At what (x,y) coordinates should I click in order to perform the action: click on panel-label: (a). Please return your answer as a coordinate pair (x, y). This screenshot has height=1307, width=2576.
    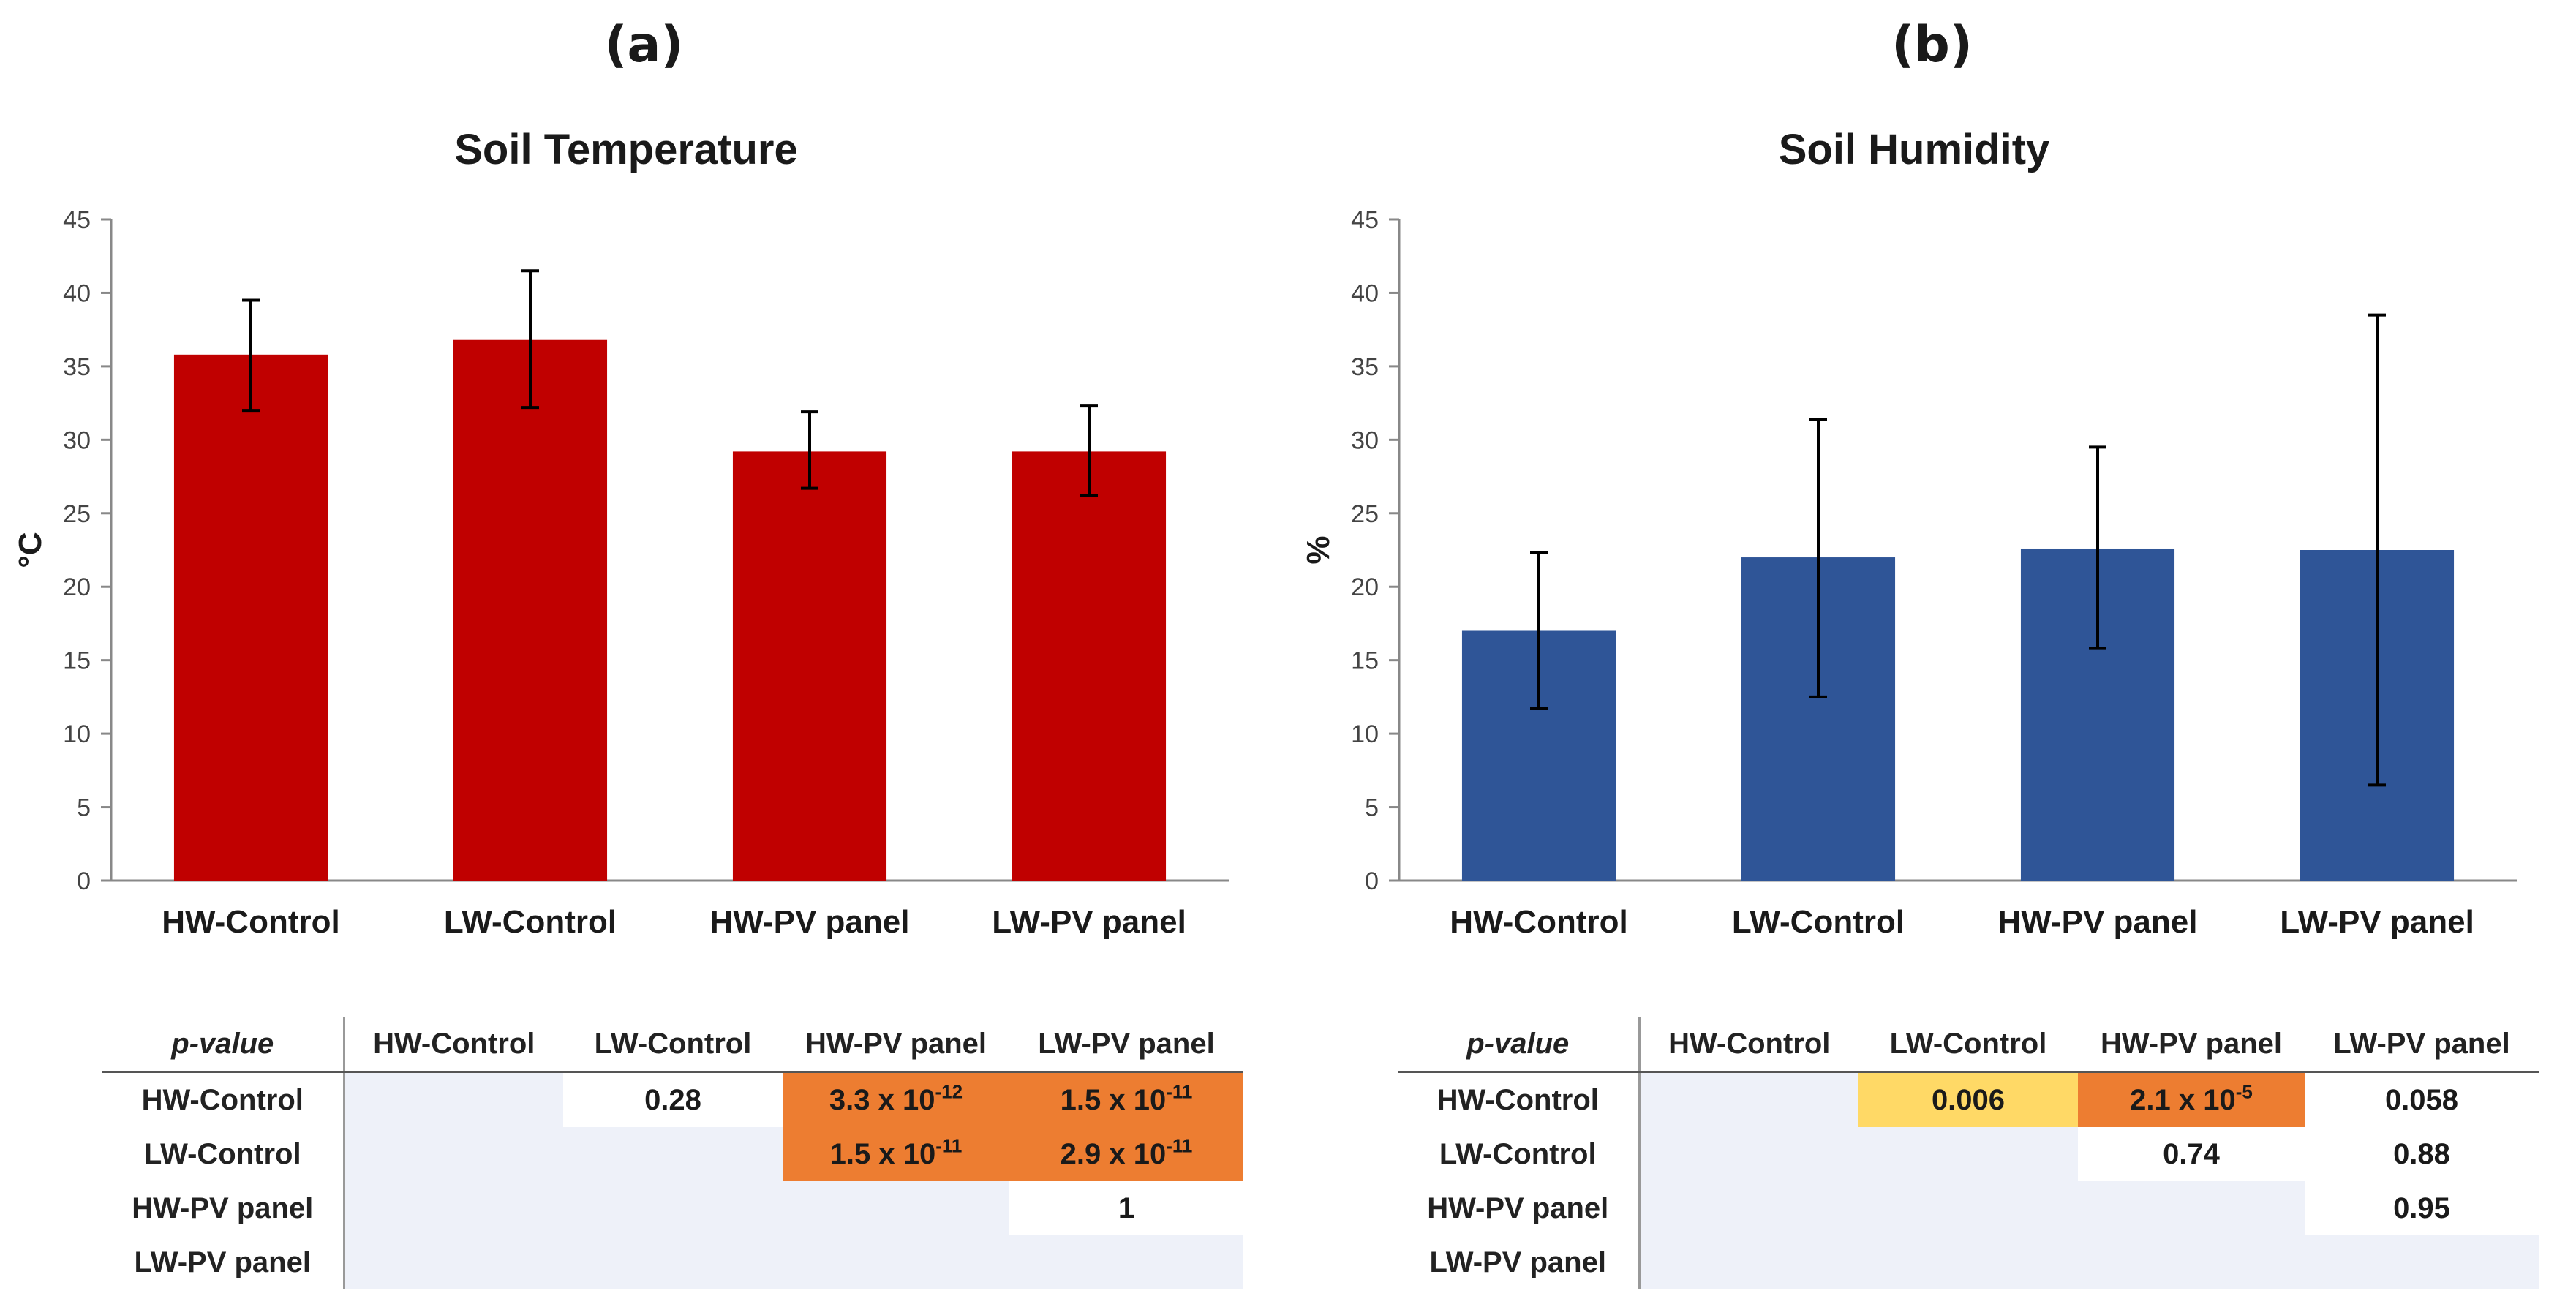
    Looking at the image, I should click on (644, 45).